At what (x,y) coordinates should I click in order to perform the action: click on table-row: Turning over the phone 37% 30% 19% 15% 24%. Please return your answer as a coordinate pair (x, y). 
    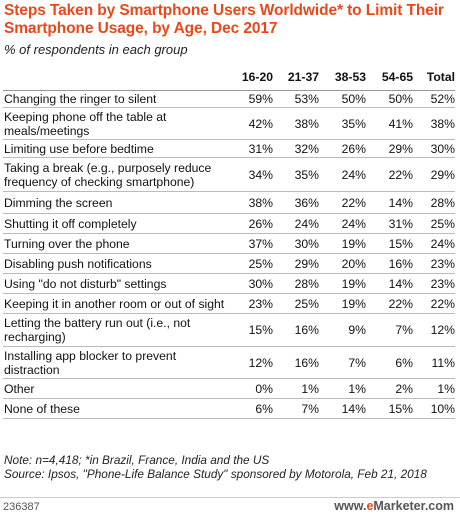
    Looking at the image, I should click on (229, 243).